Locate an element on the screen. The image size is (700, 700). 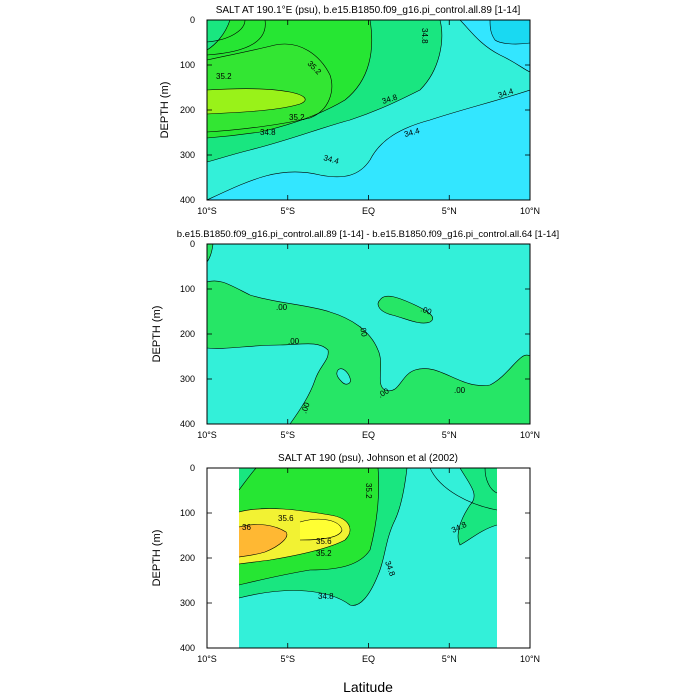
panel-2-label-6: .00 is located at coordinates (460, 390).